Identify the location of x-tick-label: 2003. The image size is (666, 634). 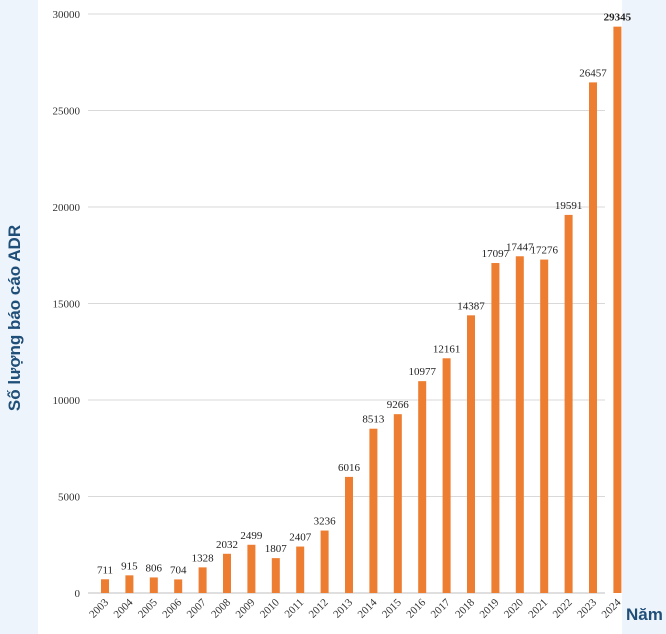
(99, 608).